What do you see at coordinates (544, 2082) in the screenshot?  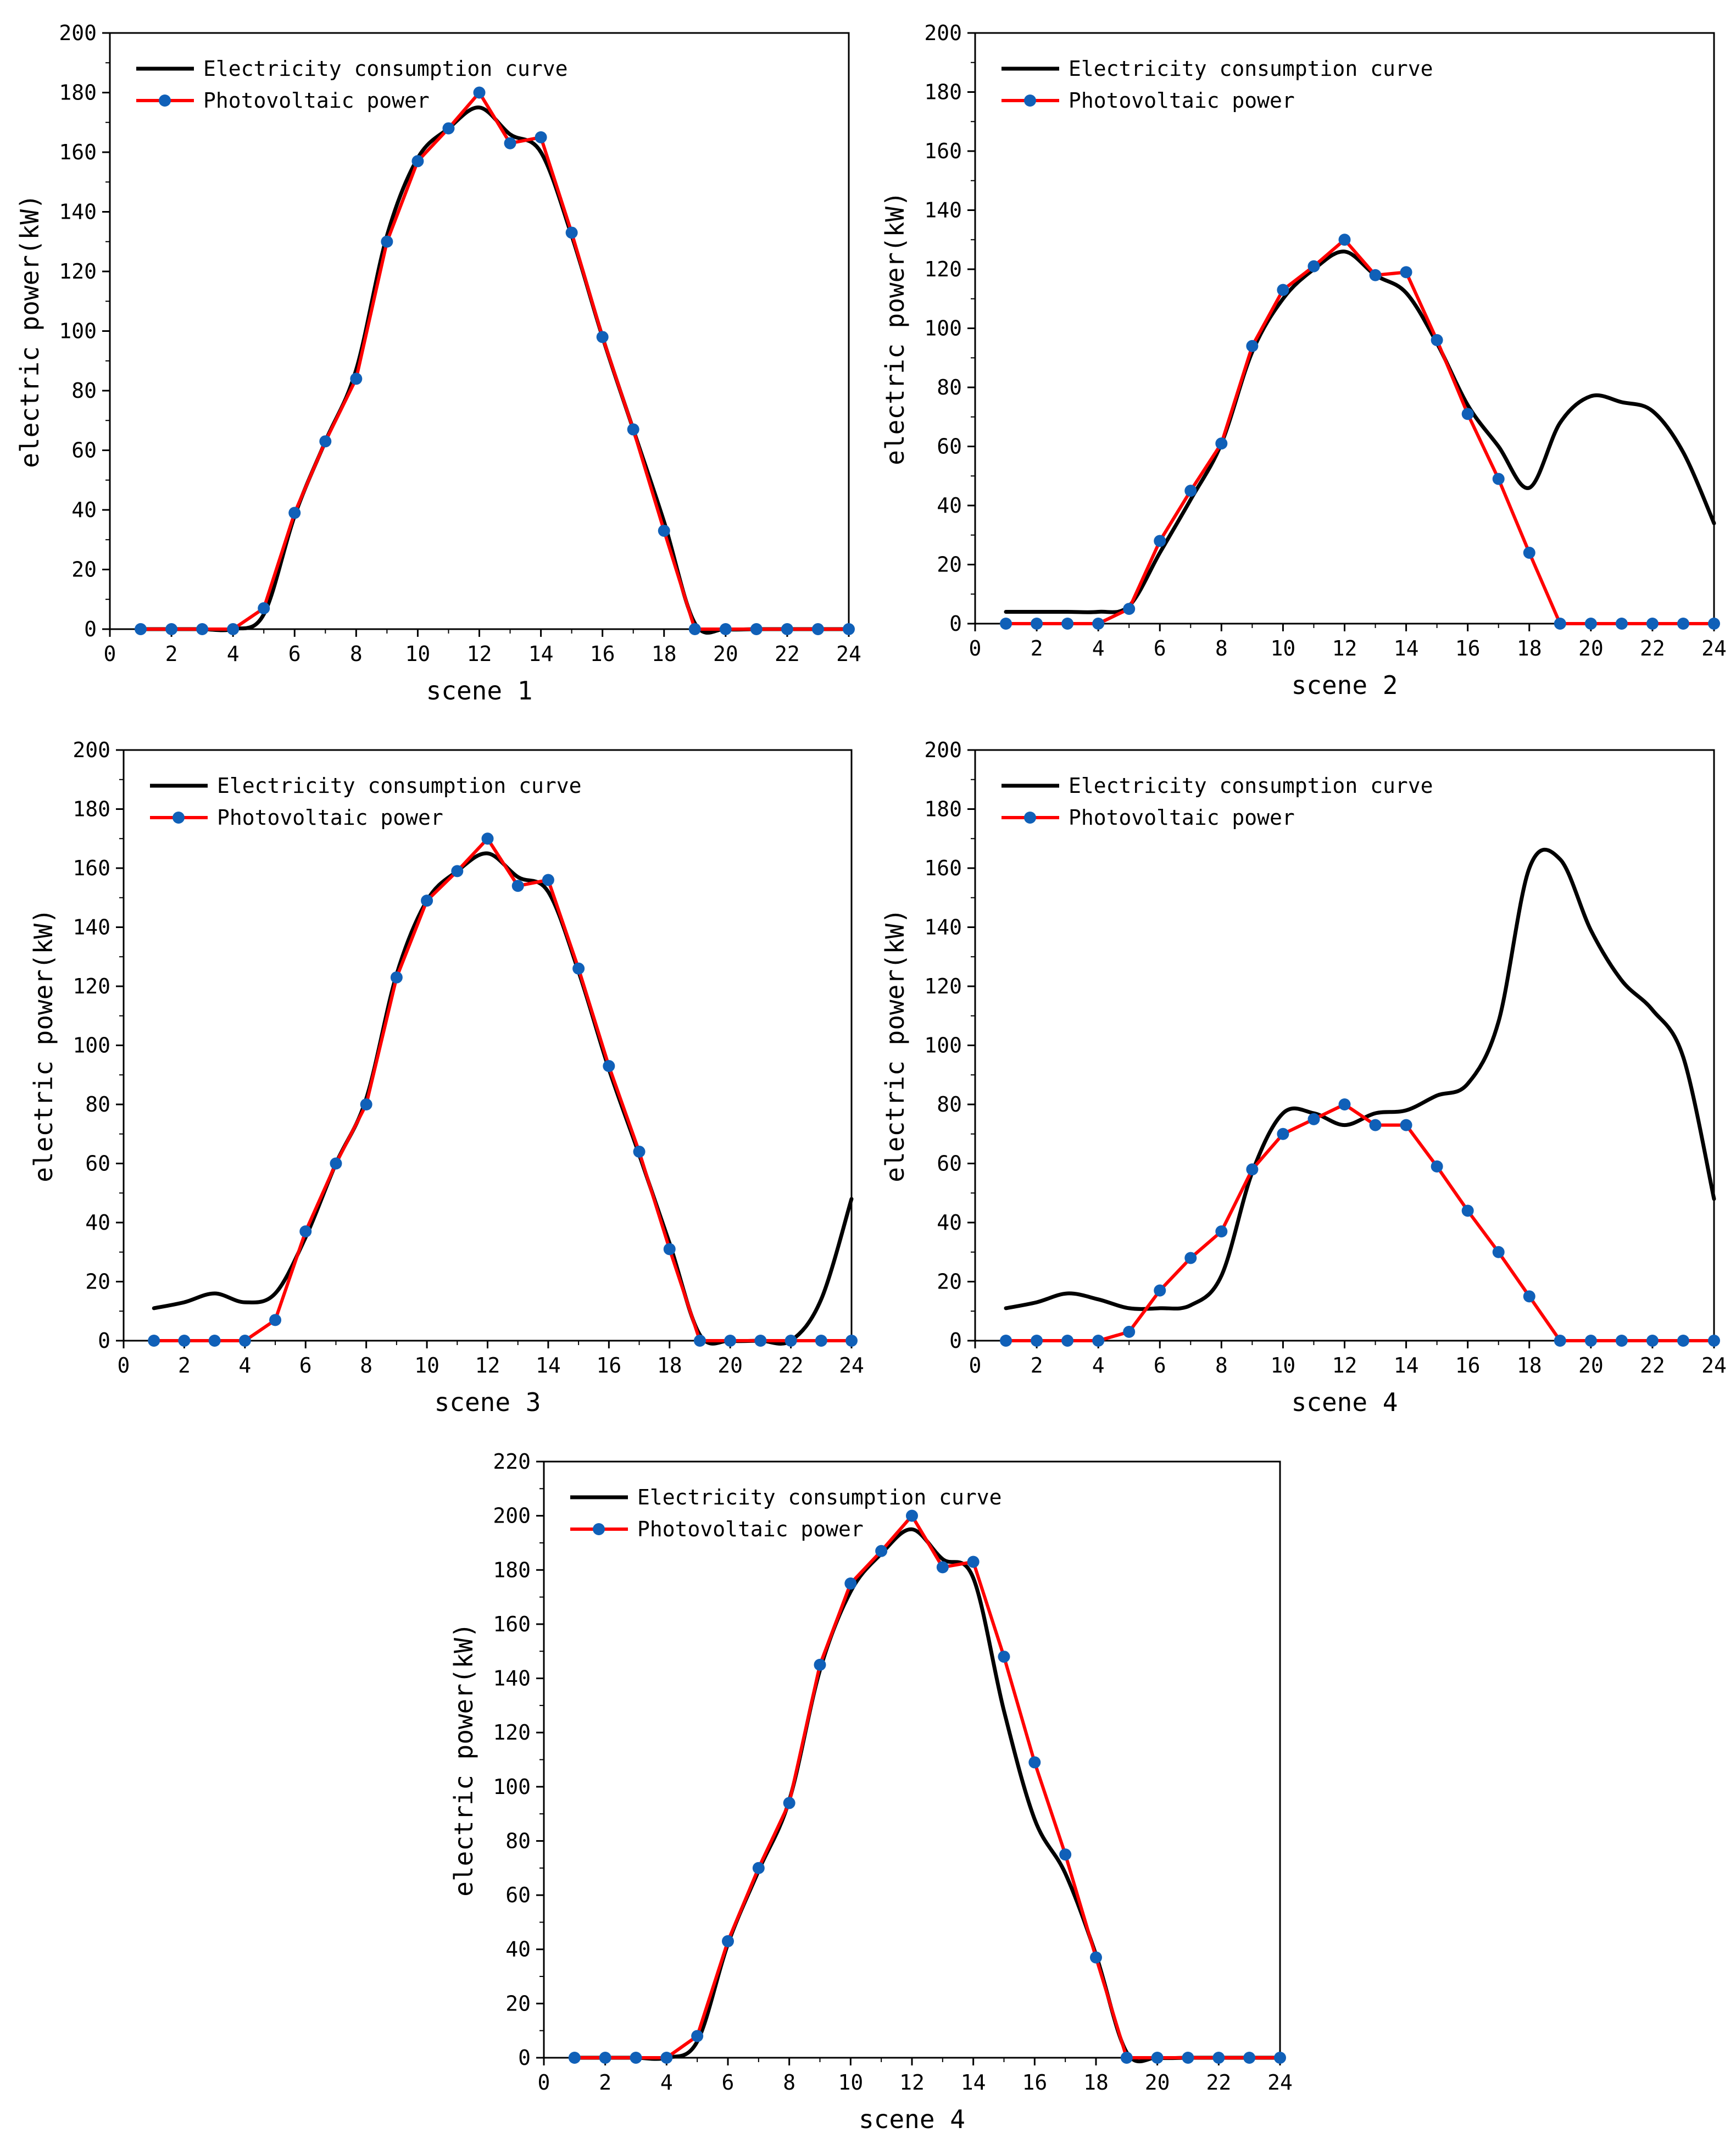 I see `x-tick-label: 0` at bounding box center [544, 2082].